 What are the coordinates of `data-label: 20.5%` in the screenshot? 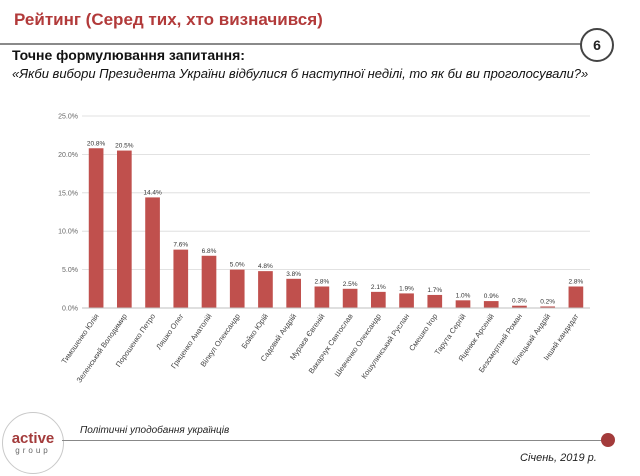 It's located at (124, 146).